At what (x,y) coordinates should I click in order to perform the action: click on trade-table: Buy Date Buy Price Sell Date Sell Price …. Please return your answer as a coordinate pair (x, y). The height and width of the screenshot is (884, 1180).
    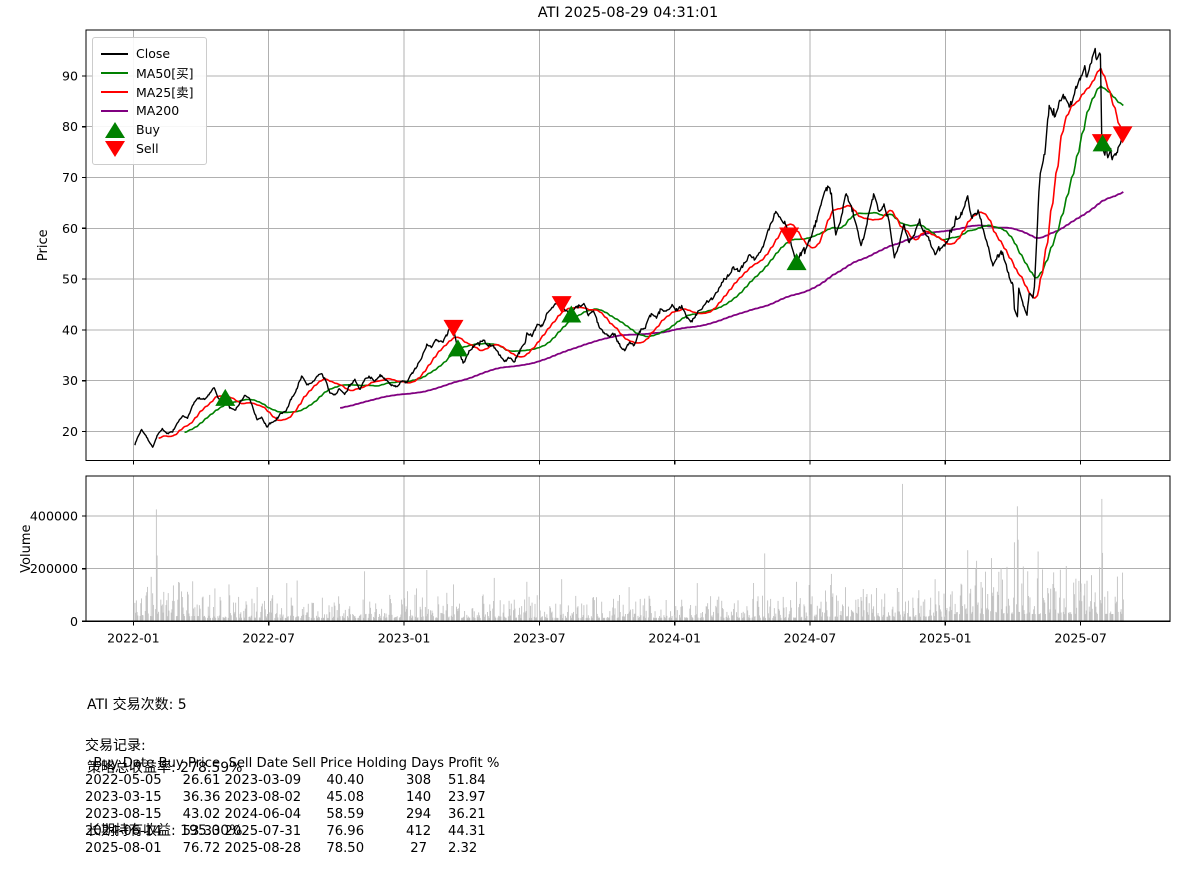
    Looking at the image, I should click on (292, 806).